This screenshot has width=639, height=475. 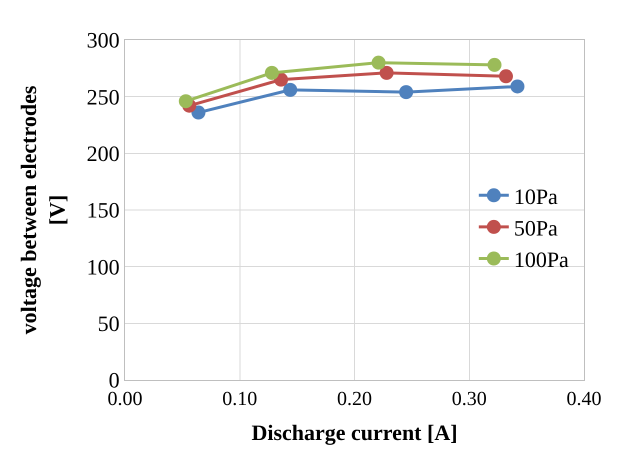 I want to click on x-tick-label: 0.40, so click(x=584, y=399).